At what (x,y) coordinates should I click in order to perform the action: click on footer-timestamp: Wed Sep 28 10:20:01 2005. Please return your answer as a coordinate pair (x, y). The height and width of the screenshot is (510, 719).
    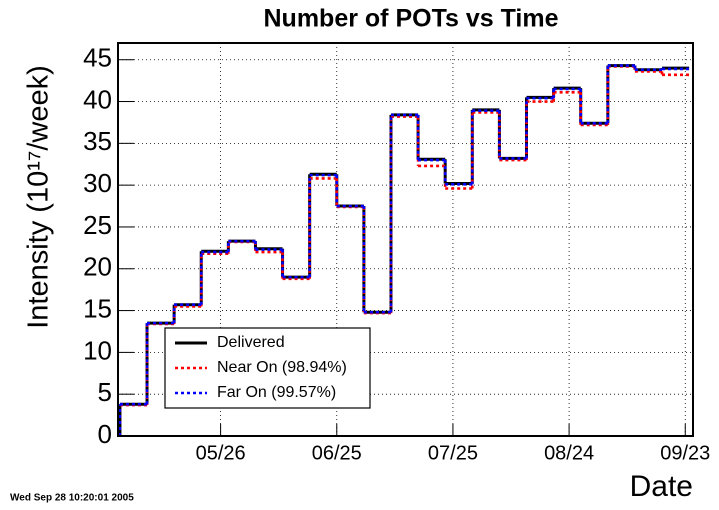
    Looking at the image, I should click on (72, 498).